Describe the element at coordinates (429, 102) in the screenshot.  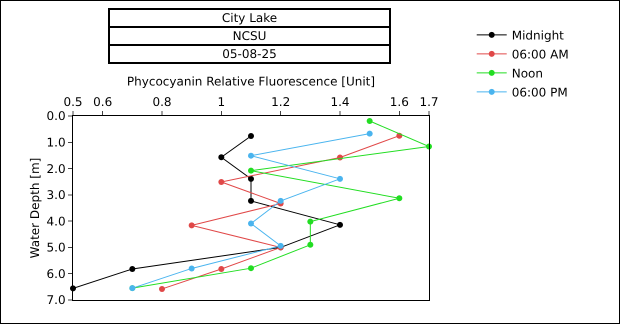
I see `x-tick-label: 1.7` at that location.